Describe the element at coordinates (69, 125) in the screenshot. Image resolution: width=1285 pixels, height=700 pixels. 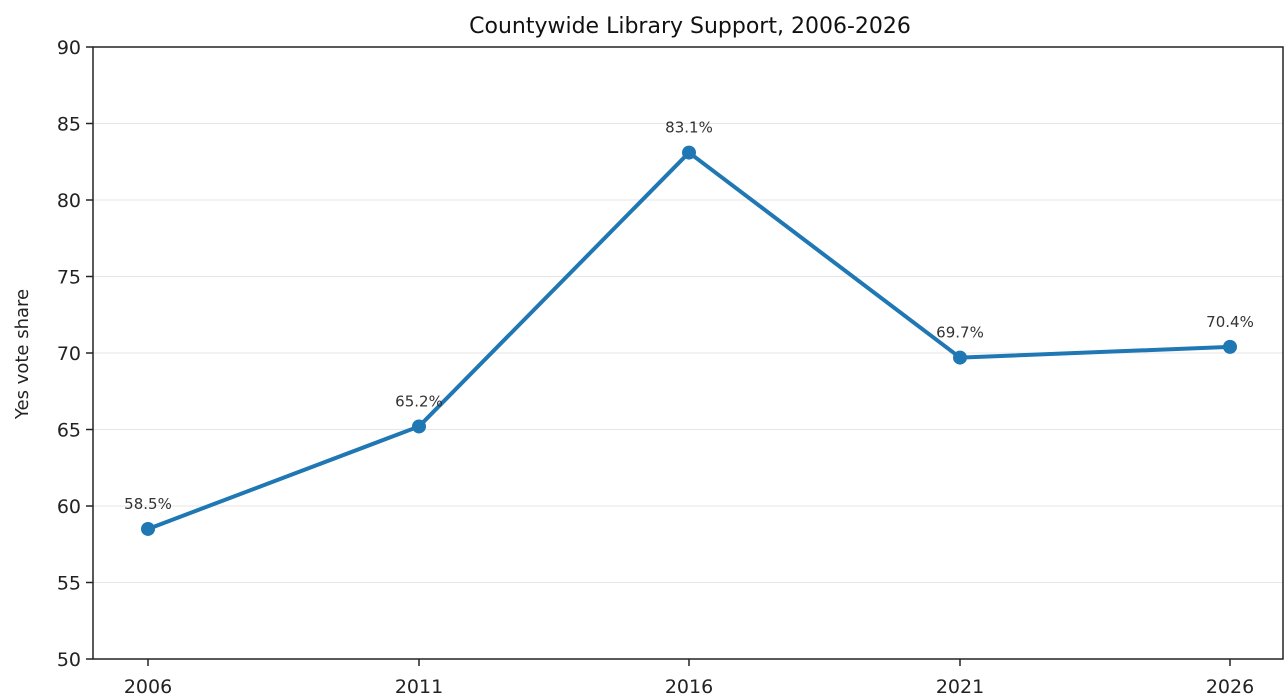
I see `y-tick-label: 85` at that location.